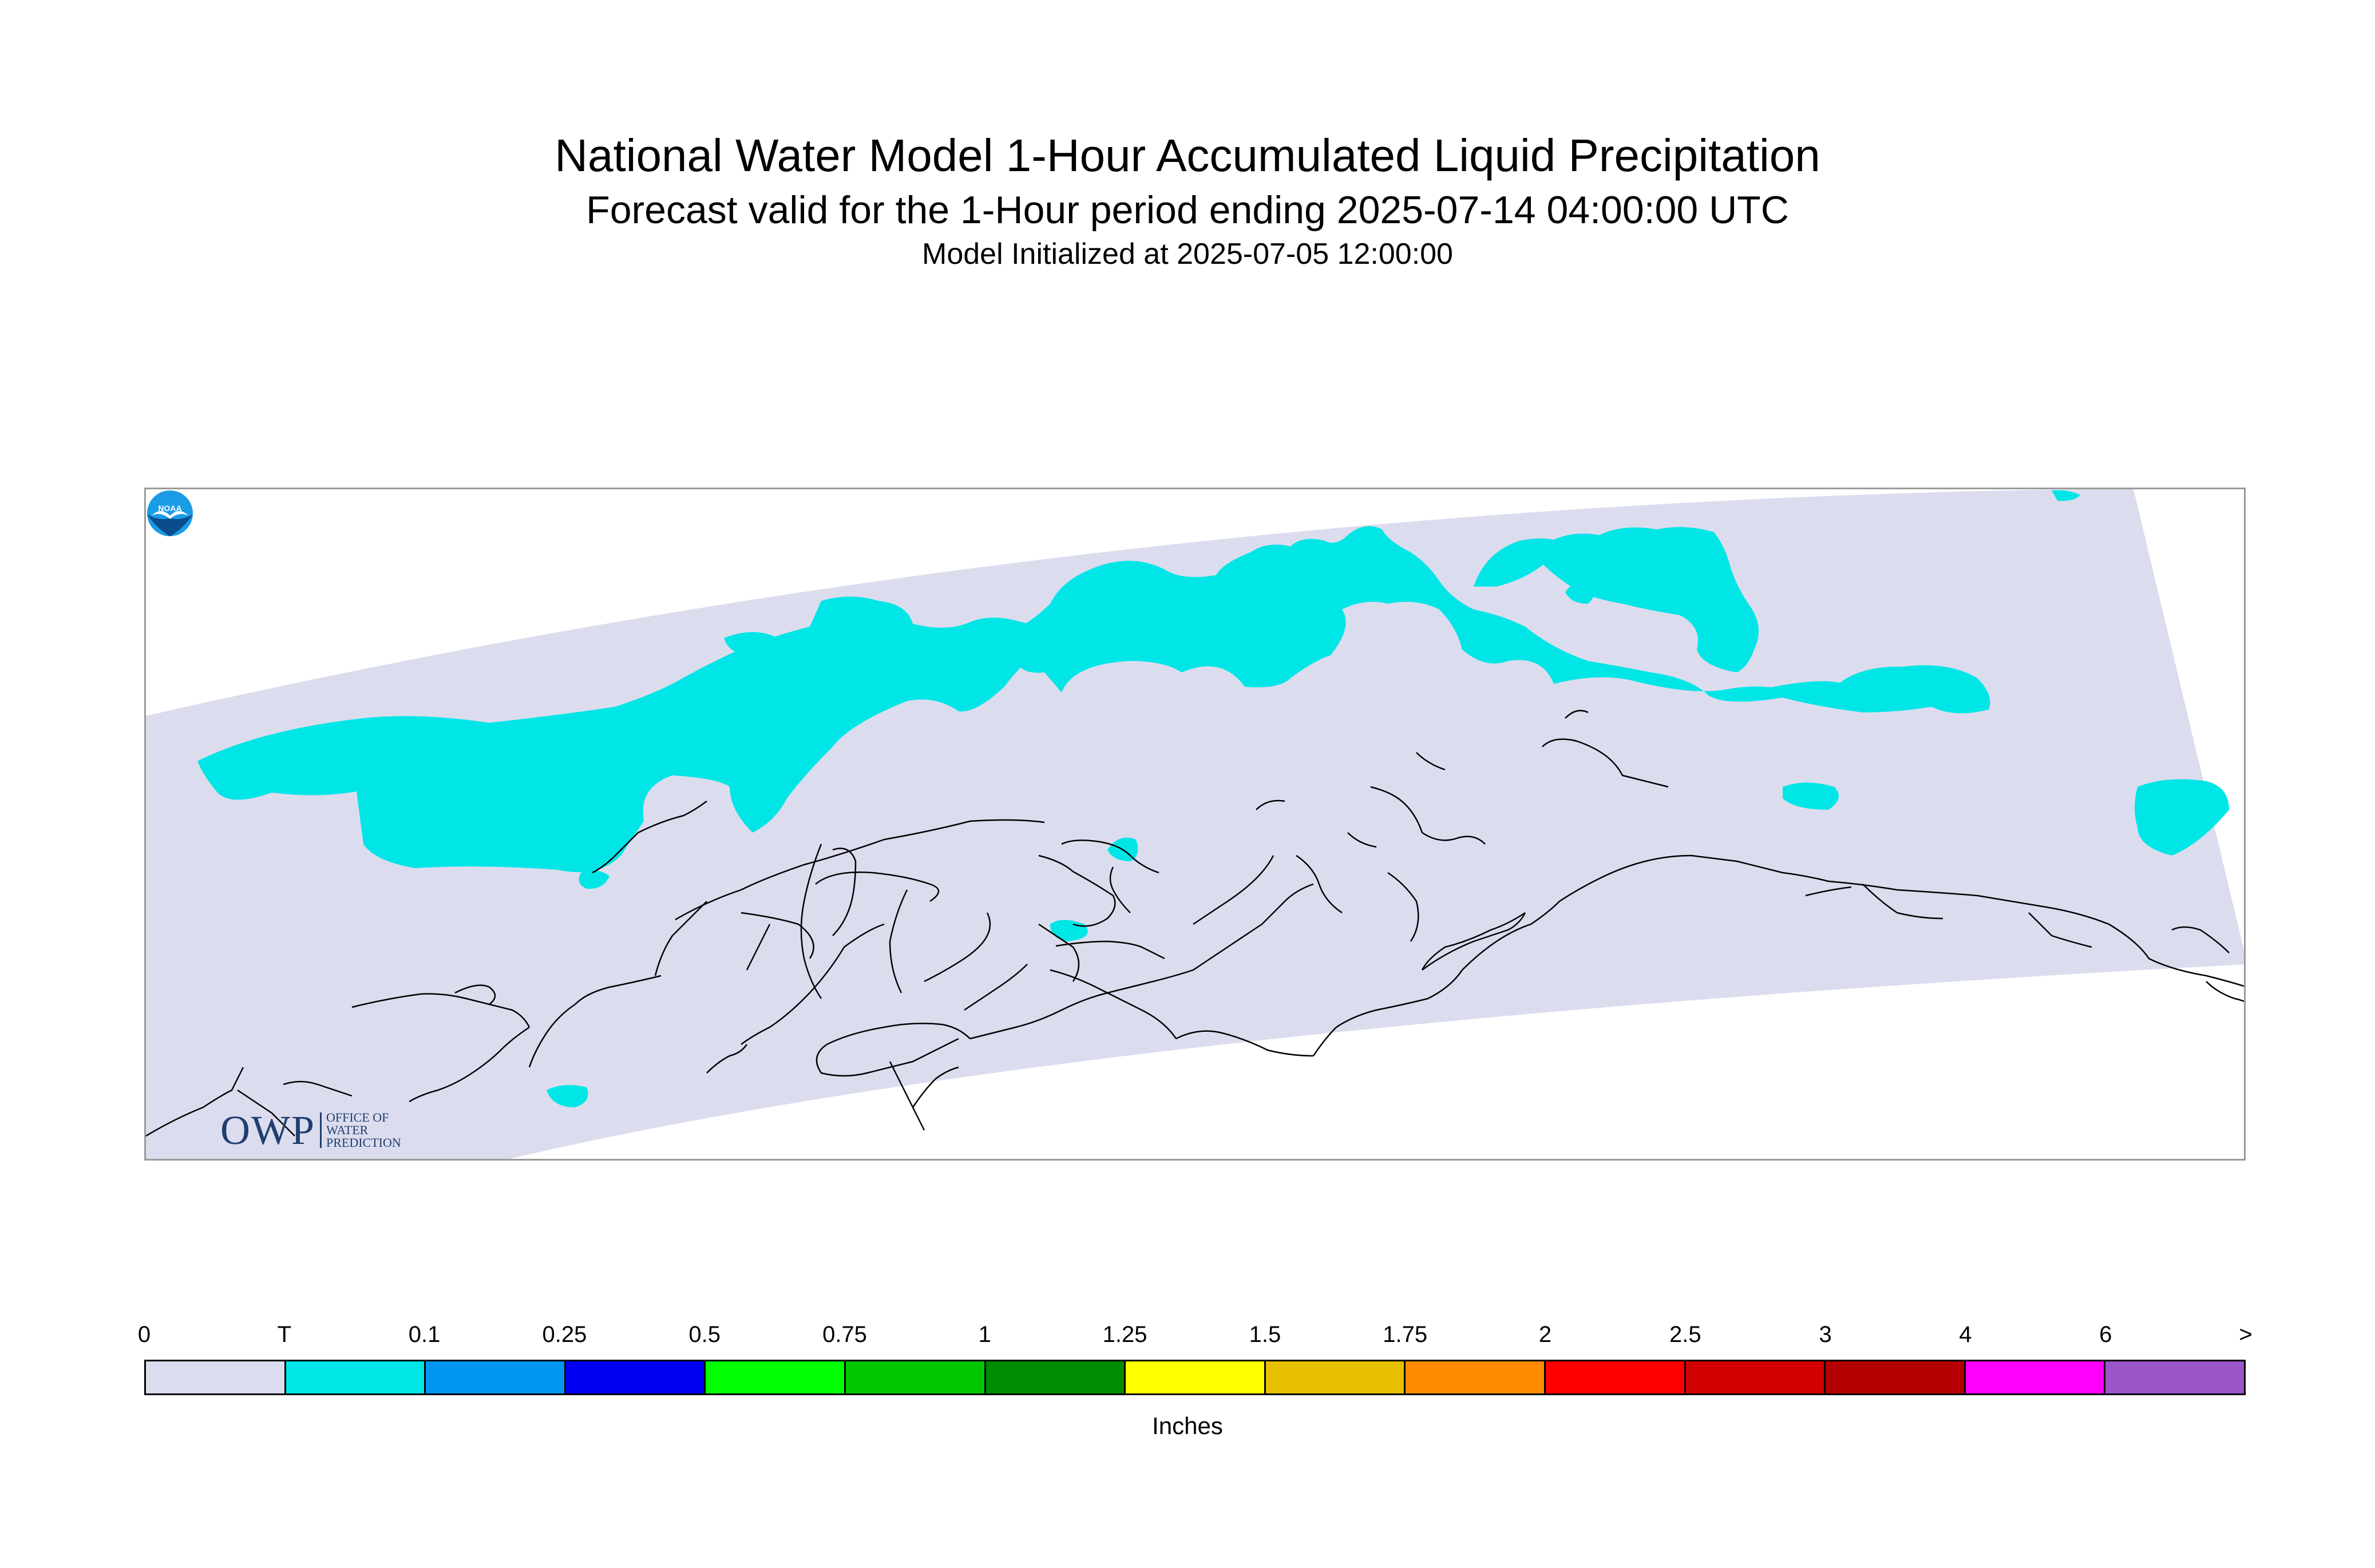  I want to click on legend-tick-label: 0.25, so click(564, 1334).